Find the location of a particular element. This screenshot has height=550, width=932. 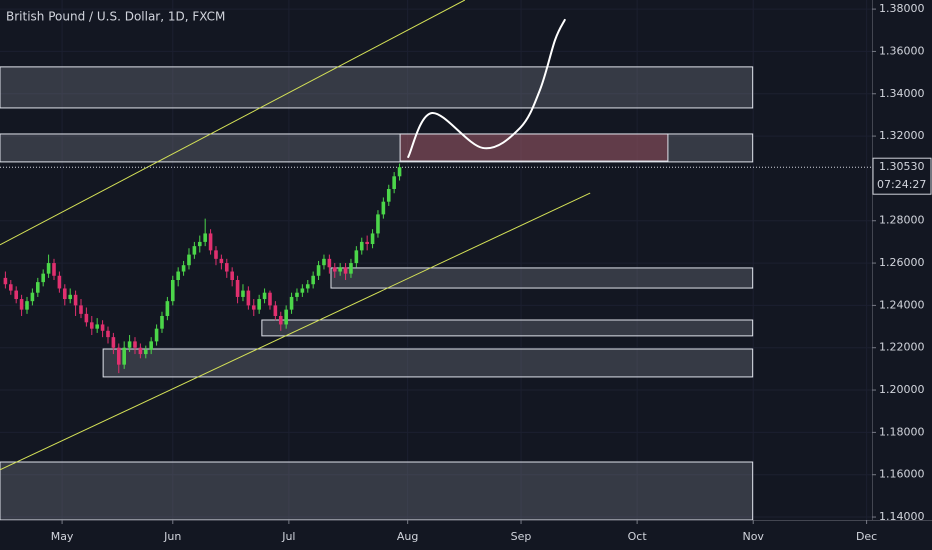

x-tick-label: May is located at coordinates (62, 536).